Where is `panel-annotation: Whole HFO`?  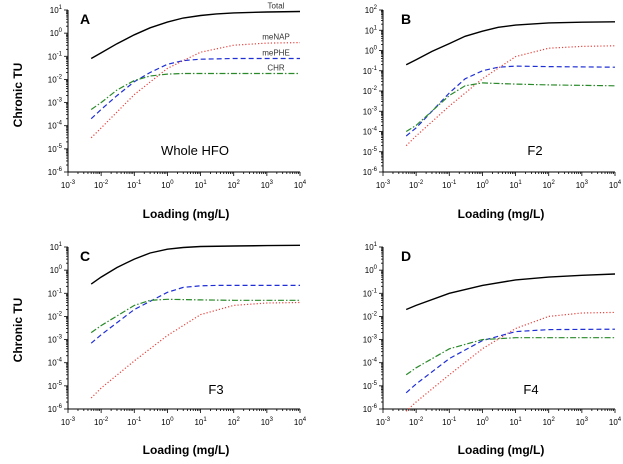
panel-annotation: Whole HFO is located at coordinates (195, 150).